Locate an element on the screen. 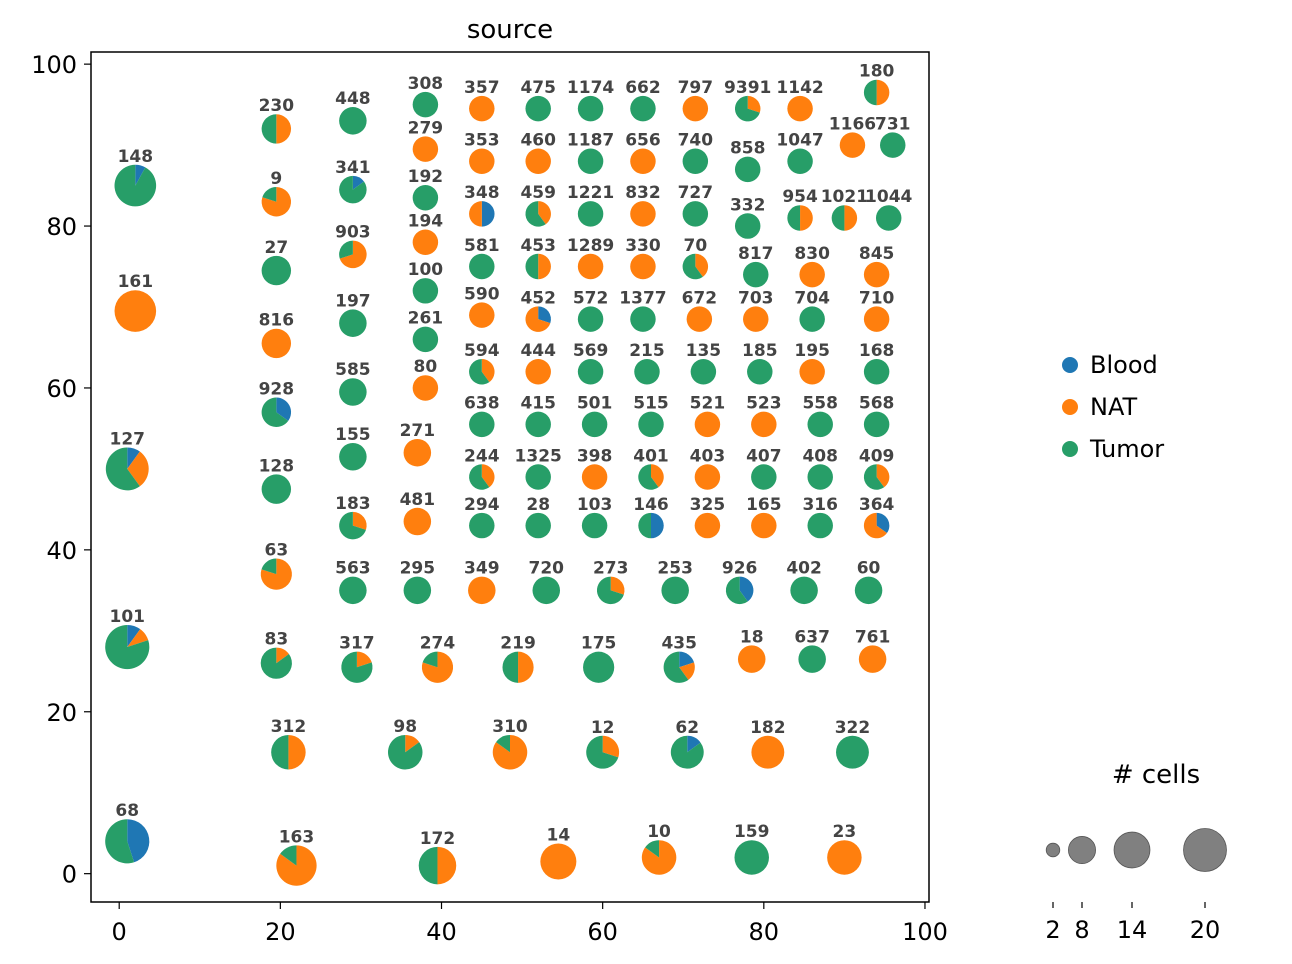 The height and width of the screenshot is (964, 1292). node-label: 183 is located at coordinates (353, 504).